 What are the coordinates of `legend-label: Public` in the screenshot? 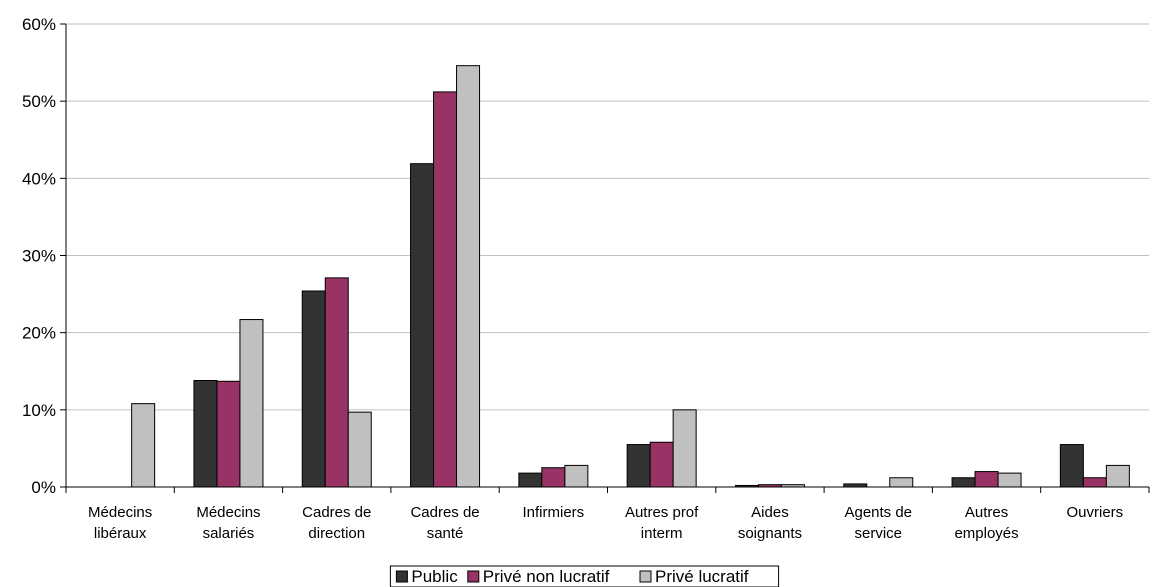 It's located at (434, 576).